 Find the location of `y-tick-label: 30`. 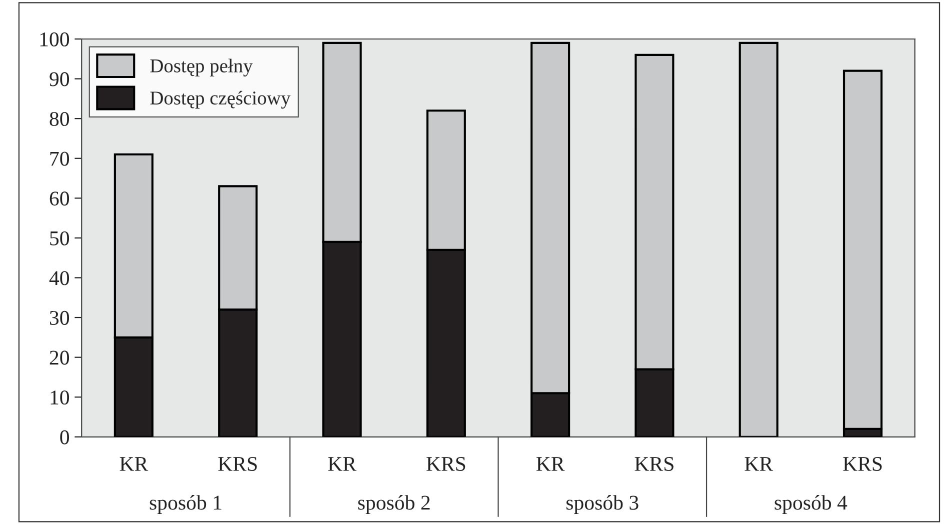

y-tick-label: 30 is located at coordinates (60, 317).